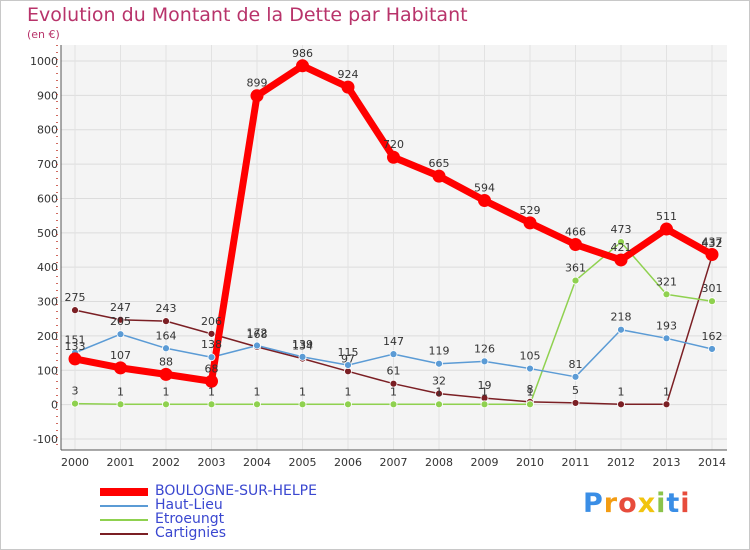 The image size is (750, 550). What do you see at coordinates (666, 216) in the screenshot?
I see `data-label: 511` at bounding box center [666, 216].